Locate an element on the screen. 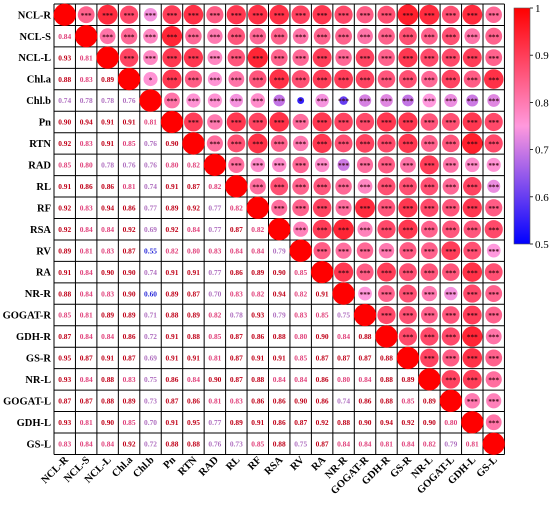 Image resolution: width=550 pixels, height=516 pixels. colorbar-tick-label: 0.8 is located at coordinates (542, 103).